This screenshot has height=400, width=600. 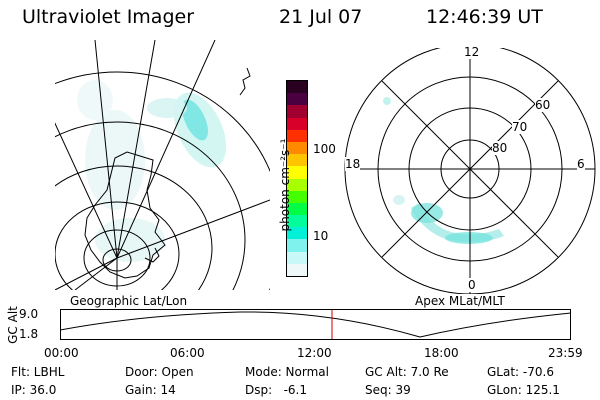 I want to click on app-title: Ultraviolet Imager, so click(x=108, y=17).